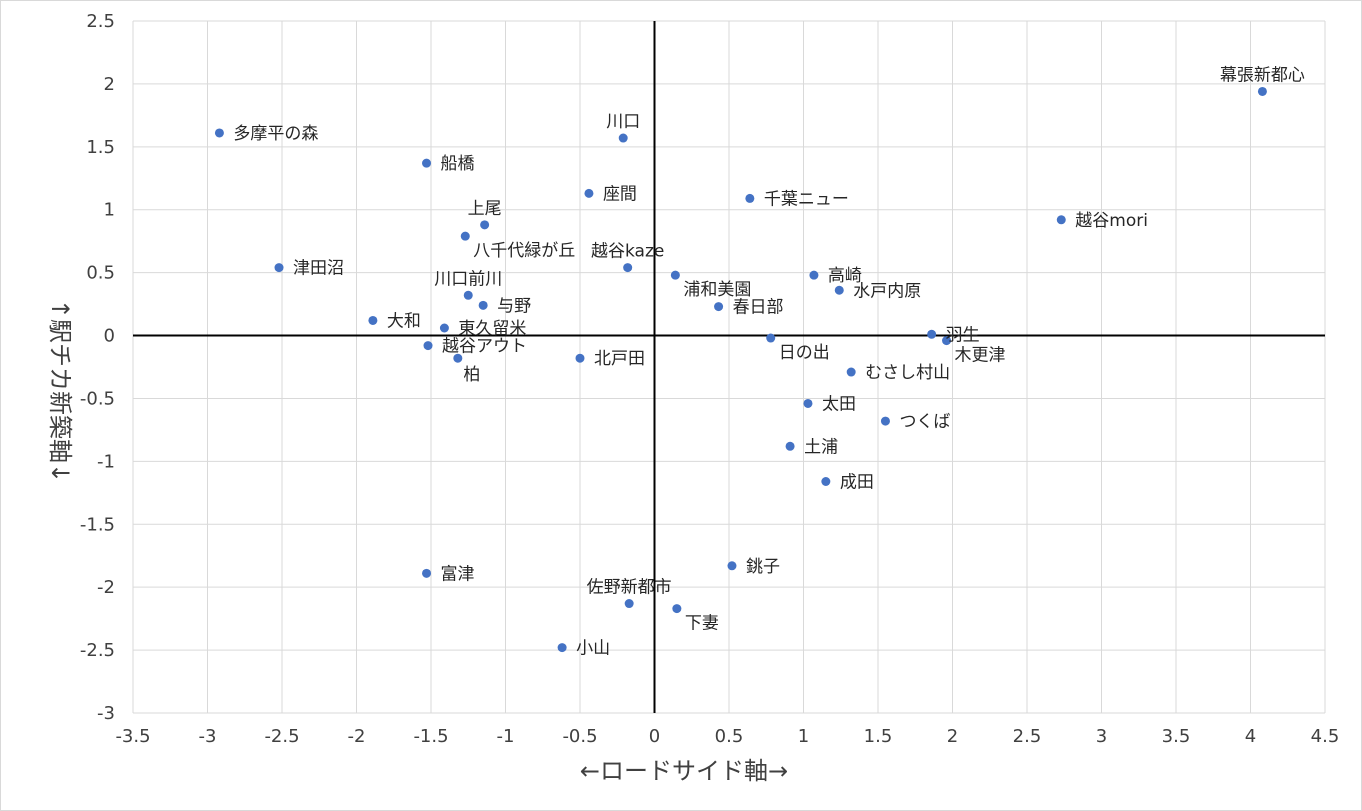  Describe the element at coordinates (97, 398) in the screenshot. I see `y-tick-label: -0.5` at that location.